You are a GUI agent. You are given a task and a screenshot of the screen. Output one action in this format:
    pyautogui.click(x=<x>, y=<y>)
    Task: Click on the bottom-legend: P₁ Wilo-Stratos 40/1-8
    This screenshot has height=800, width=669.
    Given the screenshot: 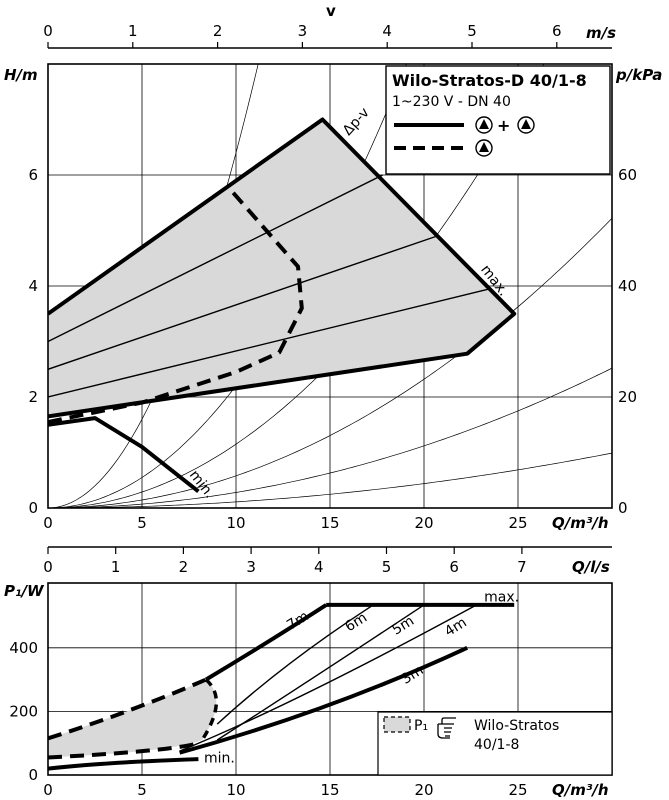 What is the action you would take?
    pyautogui.click(x=495, y=743)
    